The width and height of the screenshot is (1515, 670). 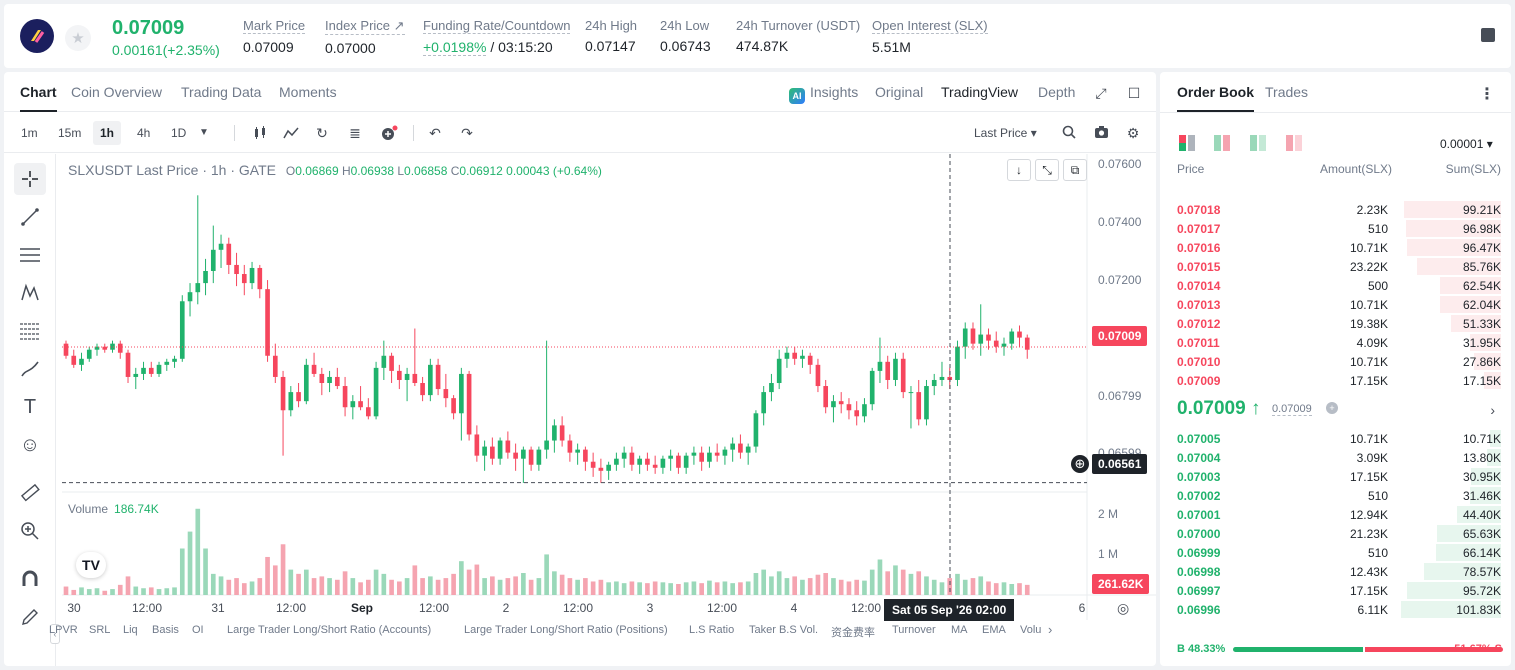 What do you see at coordinates (1335, 552) in the screenshot?
I see `bid-row: 0.06999 510 66.14K` at bounding box center [1335, 552].